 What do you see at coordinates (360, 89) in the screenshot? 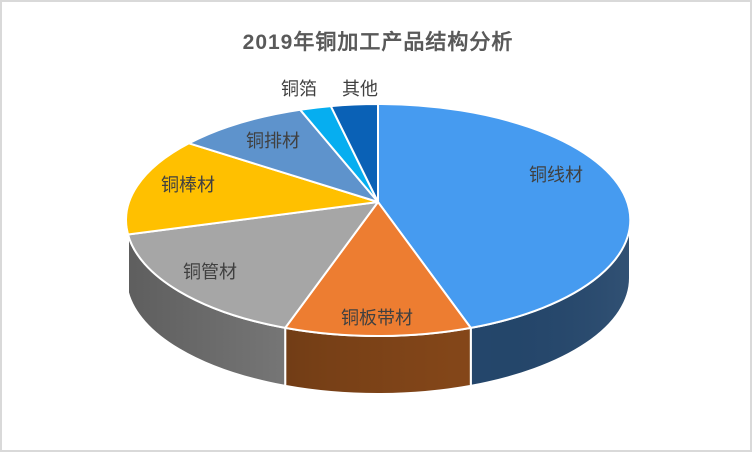
I see `slice-label: 其他` at bounding box center [360, 89].